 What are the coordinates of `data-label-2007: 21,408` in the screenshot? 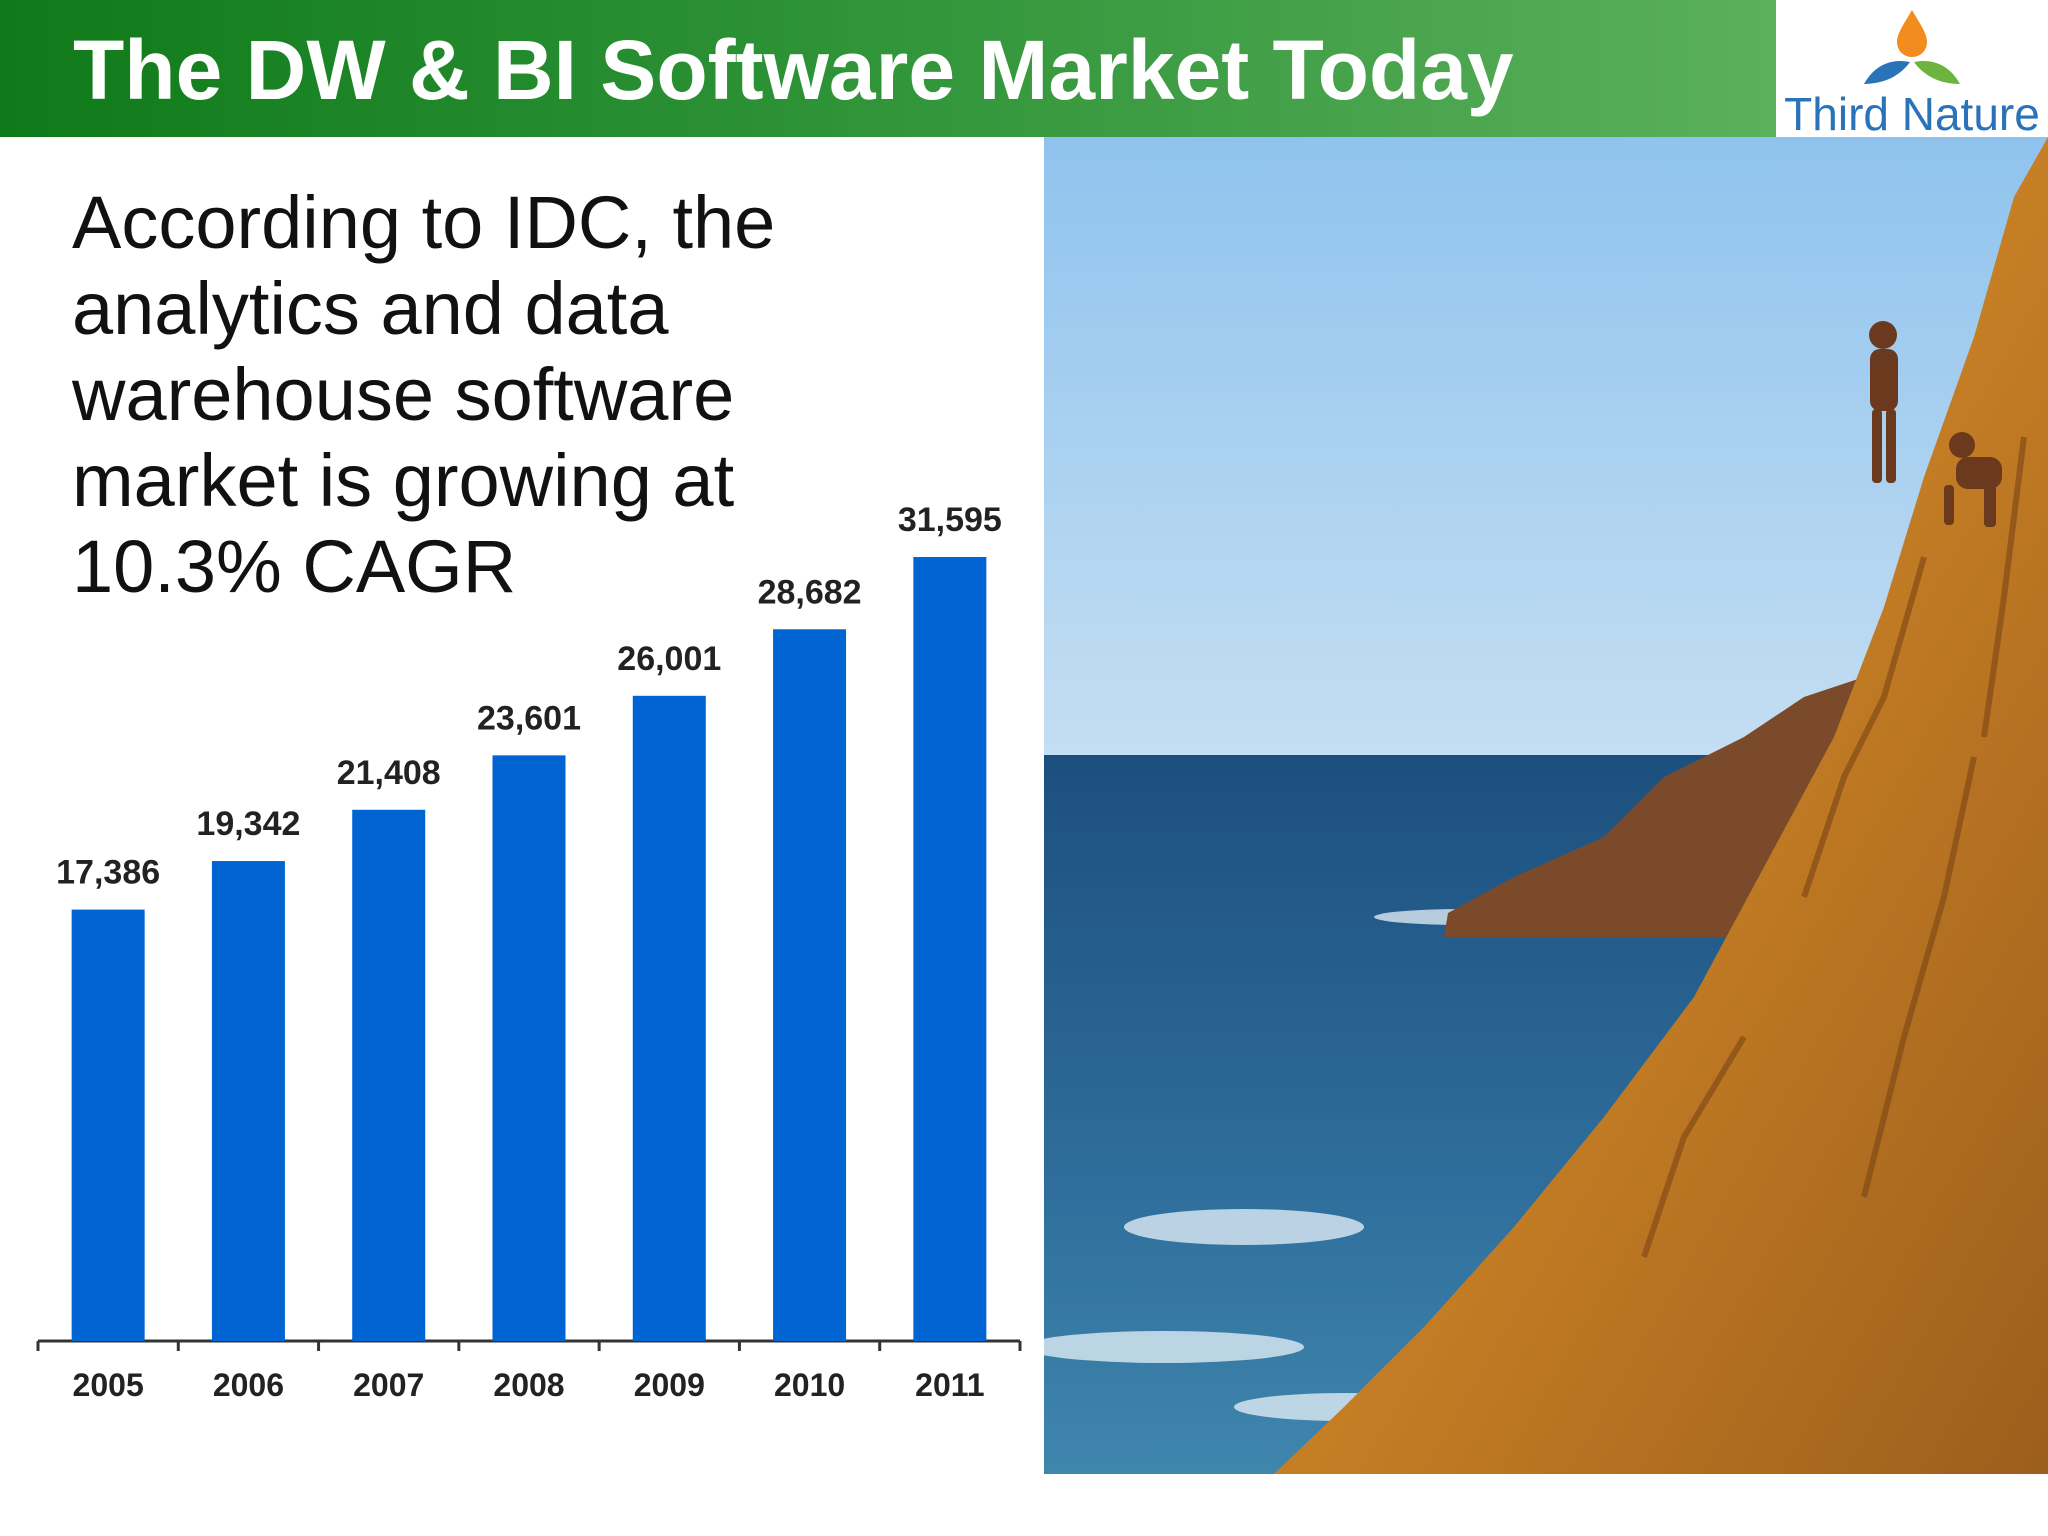 It's located at (389, 773).